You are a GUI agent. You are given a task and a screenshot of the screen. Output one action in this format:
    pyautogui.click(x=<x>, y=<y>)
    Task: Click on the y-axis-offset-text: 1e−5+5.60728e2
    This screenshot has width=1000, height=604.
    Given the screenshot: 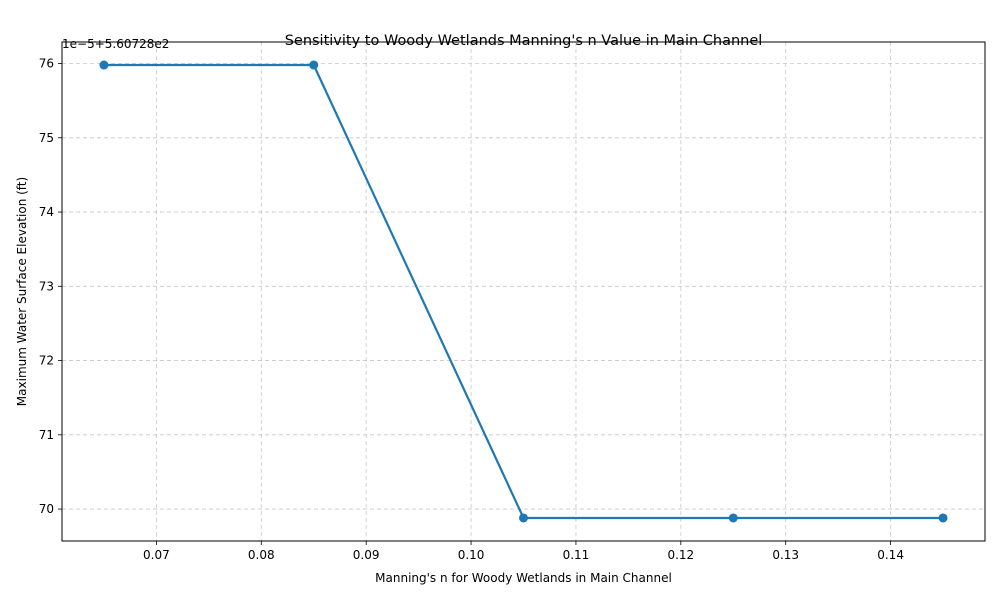 What is the action you would take?
    pyautogui.click(x=115, y=44)
    